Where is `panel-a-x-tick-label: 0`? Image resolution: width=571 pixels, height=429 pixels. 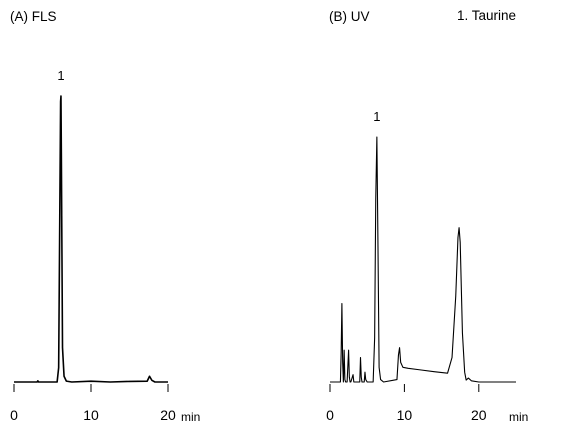 panel-a-x-tick-label: 0 is located at coordinates (14, 415).